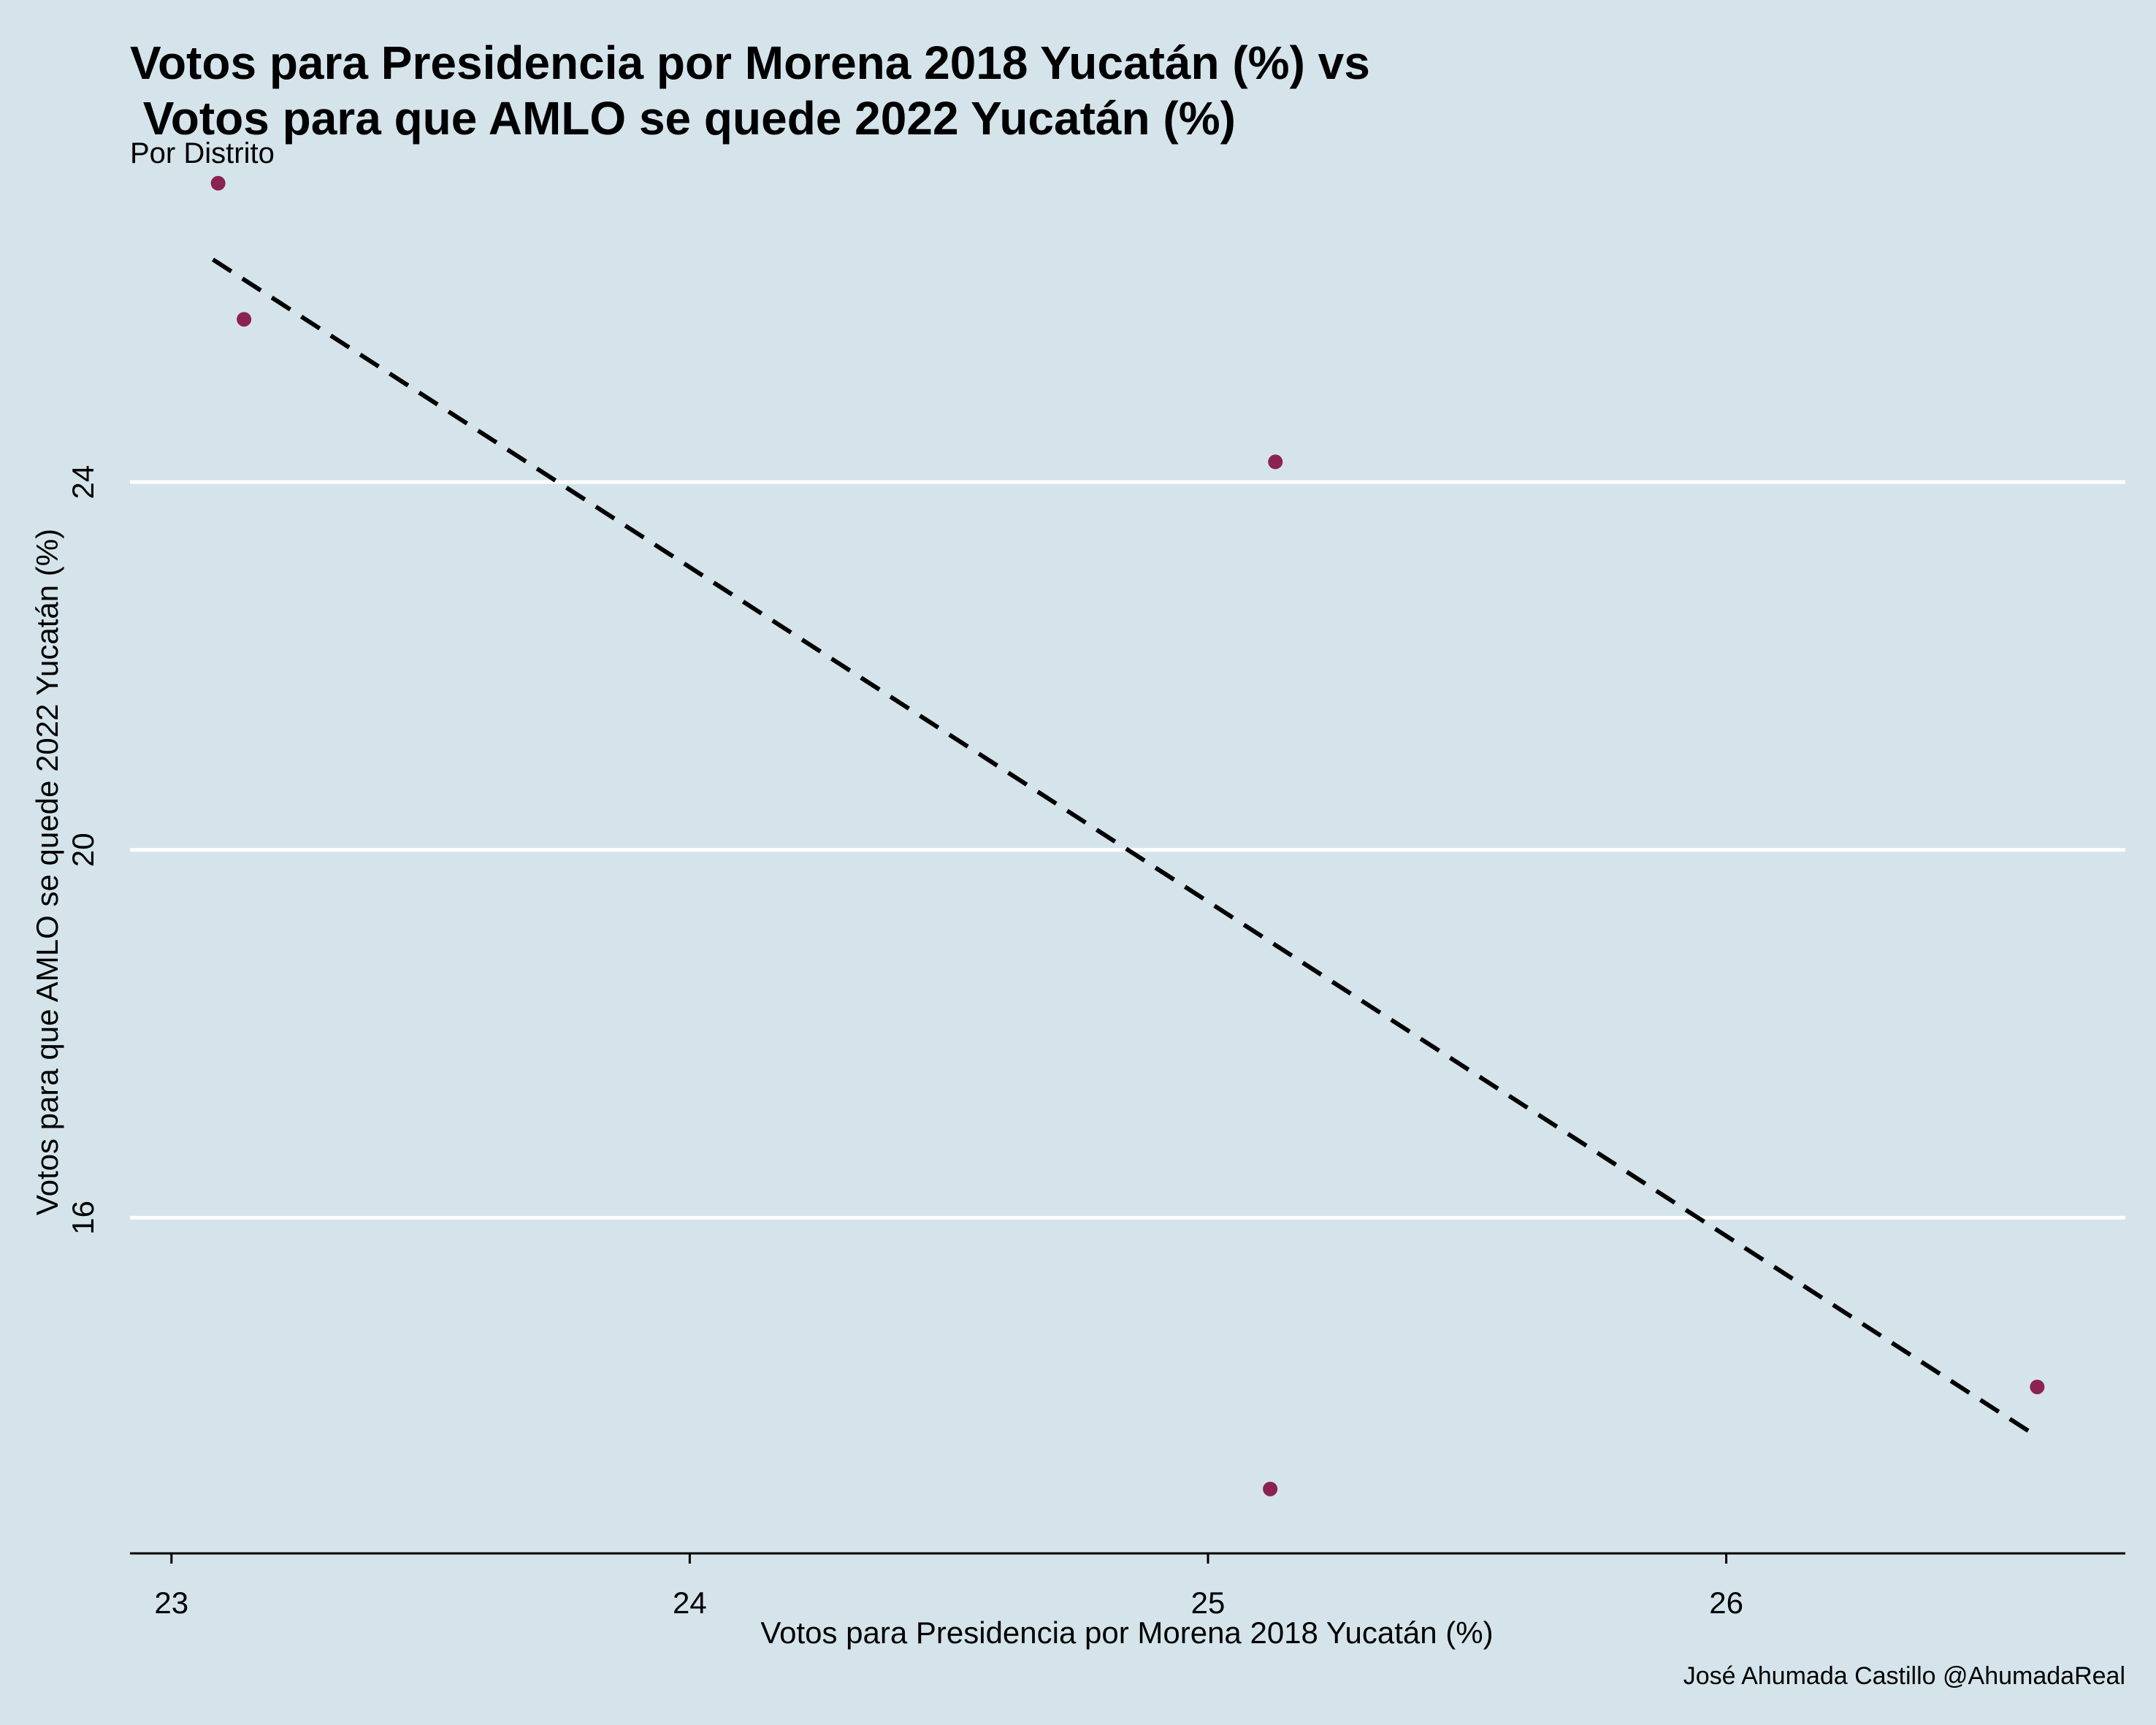  What do you see at coordinates (83, 1218) in the screenshot?
I see `y-tick-label: 16` at bounding box center [83, 1218].